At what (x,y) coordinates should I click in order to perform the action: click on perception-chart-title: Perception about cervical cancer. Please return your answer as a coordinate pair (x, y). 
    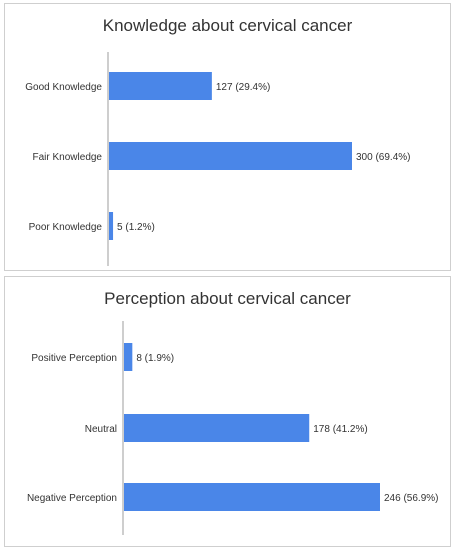
    Looking at the image, I should click on (227, 298).